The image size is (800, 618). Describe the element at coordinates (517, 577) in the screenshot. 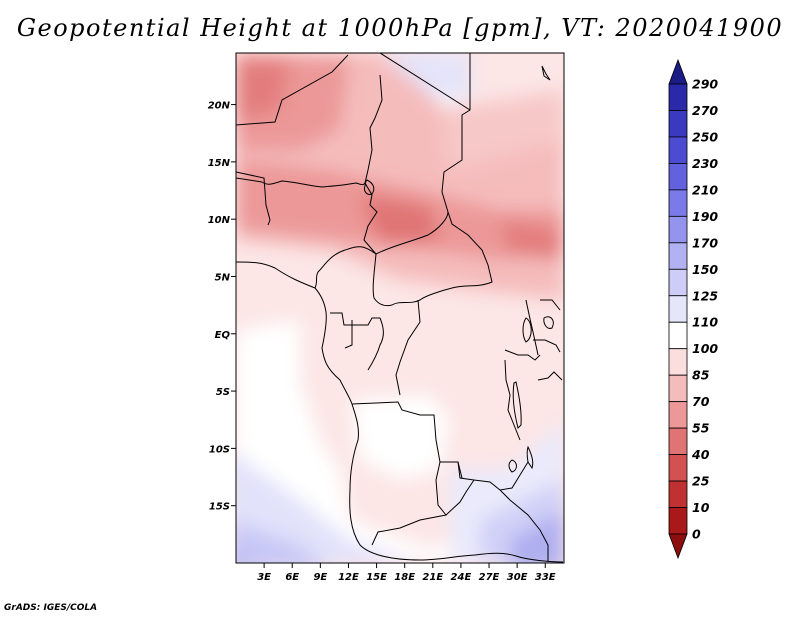

I see `x-tick-label: 30E` at that location.